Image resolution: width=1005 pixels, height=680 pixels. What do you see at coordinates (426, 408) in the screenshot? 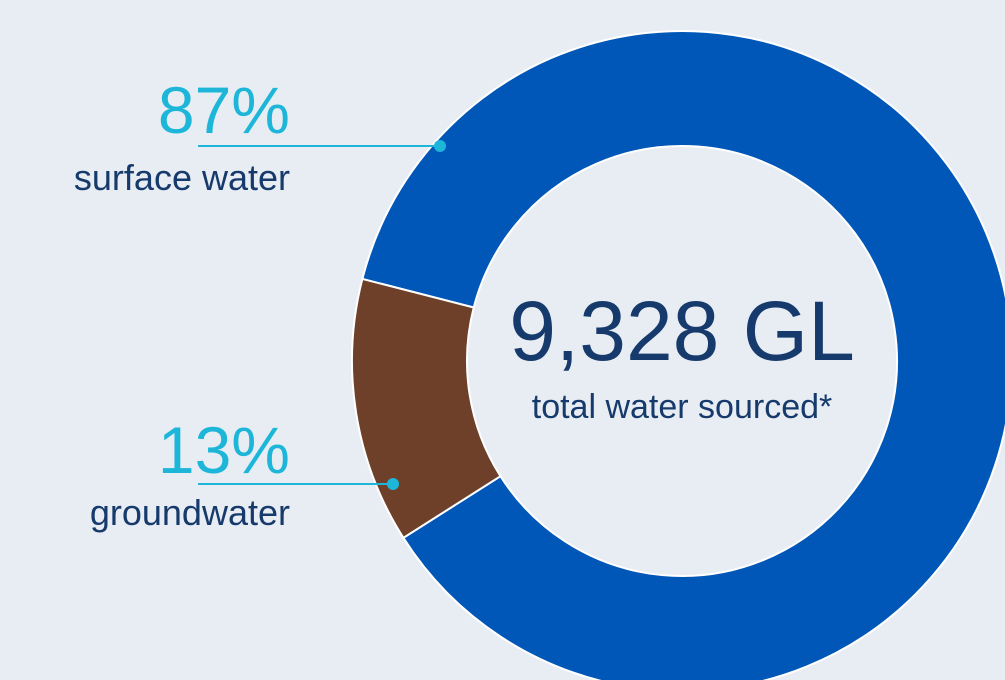
I see `groundwater-slice` at bounding box center [426, 408].